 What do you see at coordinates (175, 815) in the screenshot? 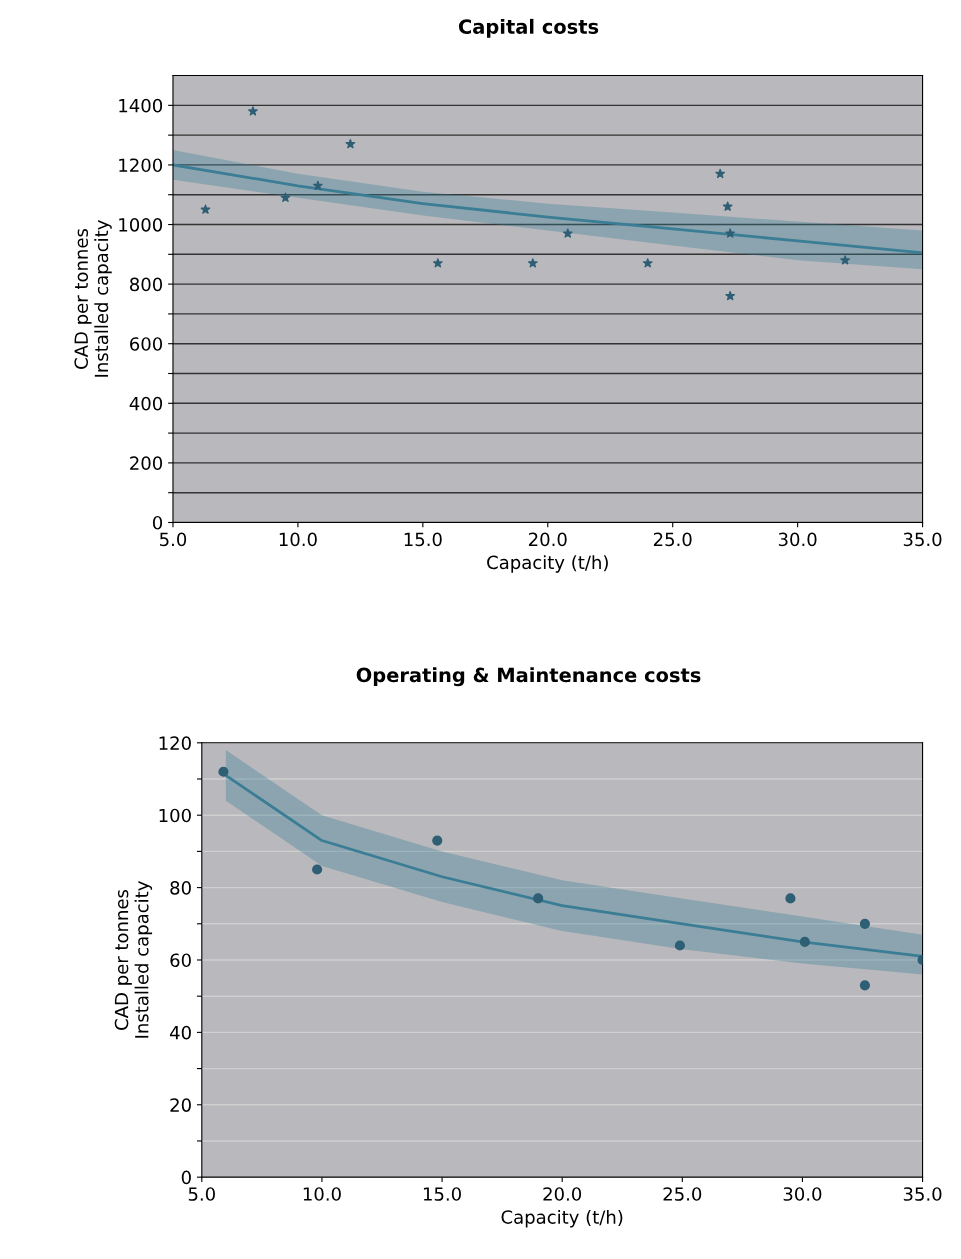
I see `y-tick-label: 100` at bounding box center [175, 815].